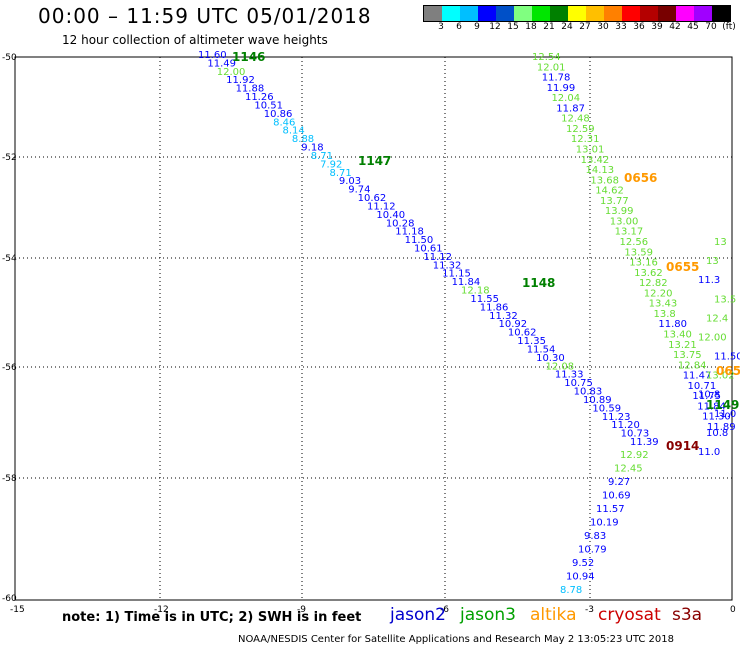 This screenshot has height=650, width=740. I want to click on pass-time-label: 0656, so click(640, 178).